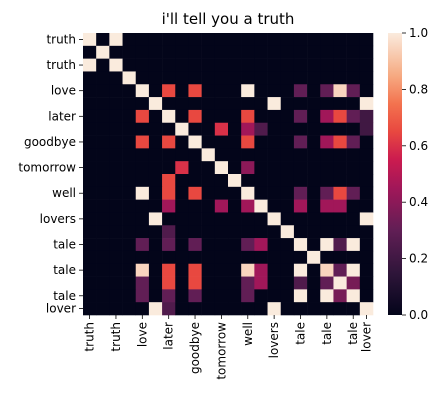 Image resolution: width=443 pixels, height=402 pixels. Describe the element at coordinates (353, 333) in the screenshot. I see `x-tick-label: tale` at that location.